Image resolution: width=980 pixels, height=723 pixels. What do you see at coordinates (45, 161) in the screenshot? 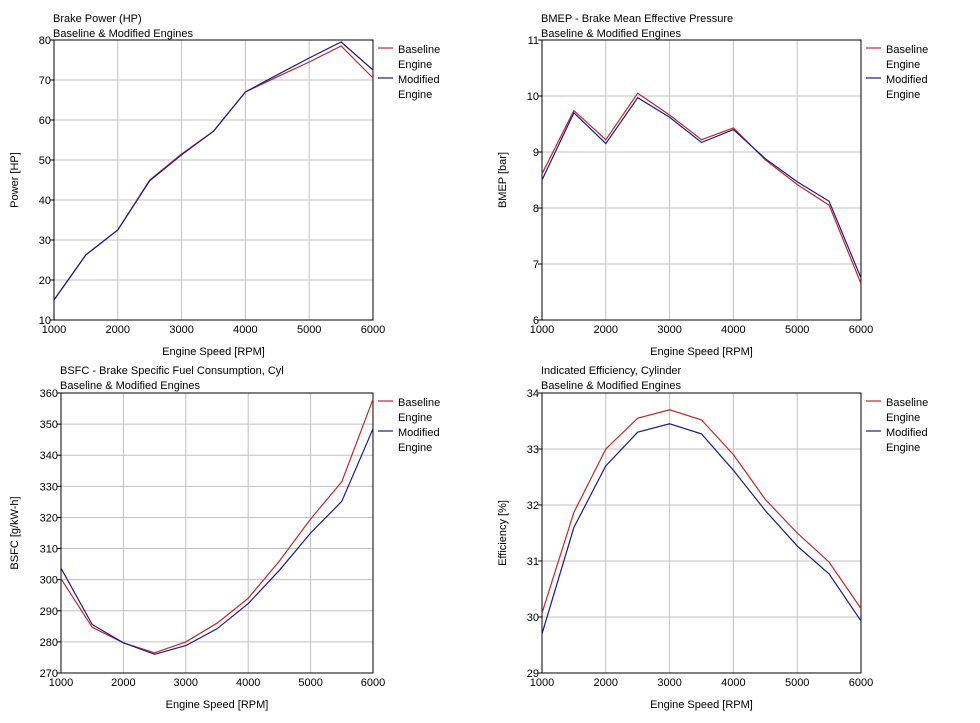
I see `y-tick-label: 50` at bounding box center [45, 161].